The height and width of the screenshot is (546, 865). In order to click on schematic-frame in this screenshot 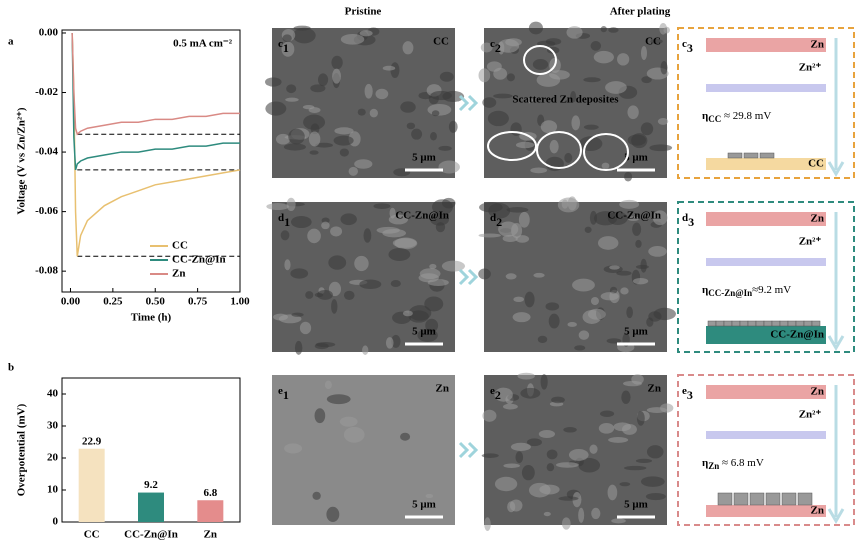, I will do `click(766, 450)`.